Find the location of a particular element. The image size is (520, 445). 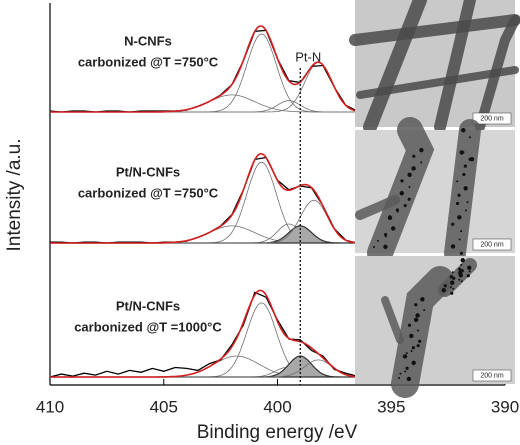

x-tick-label: 405 is located at coordinates (164, 406).